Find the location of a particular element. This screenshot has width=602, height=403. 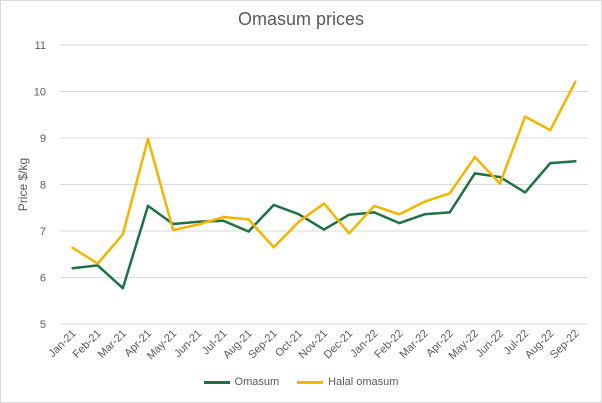

x-tick-label: Dec-21 is located at coordinates (339, 345).